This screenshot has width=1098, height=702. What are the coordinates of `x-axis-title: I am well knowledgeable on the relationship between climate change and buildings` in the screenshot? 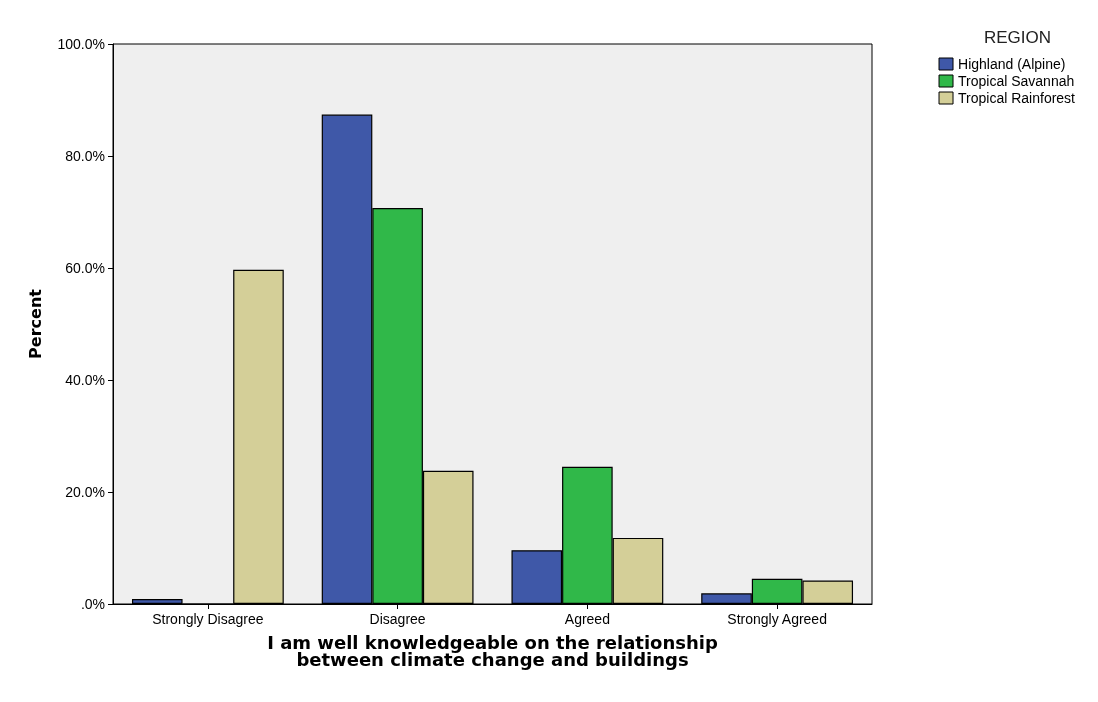 It's located at (492, 651).